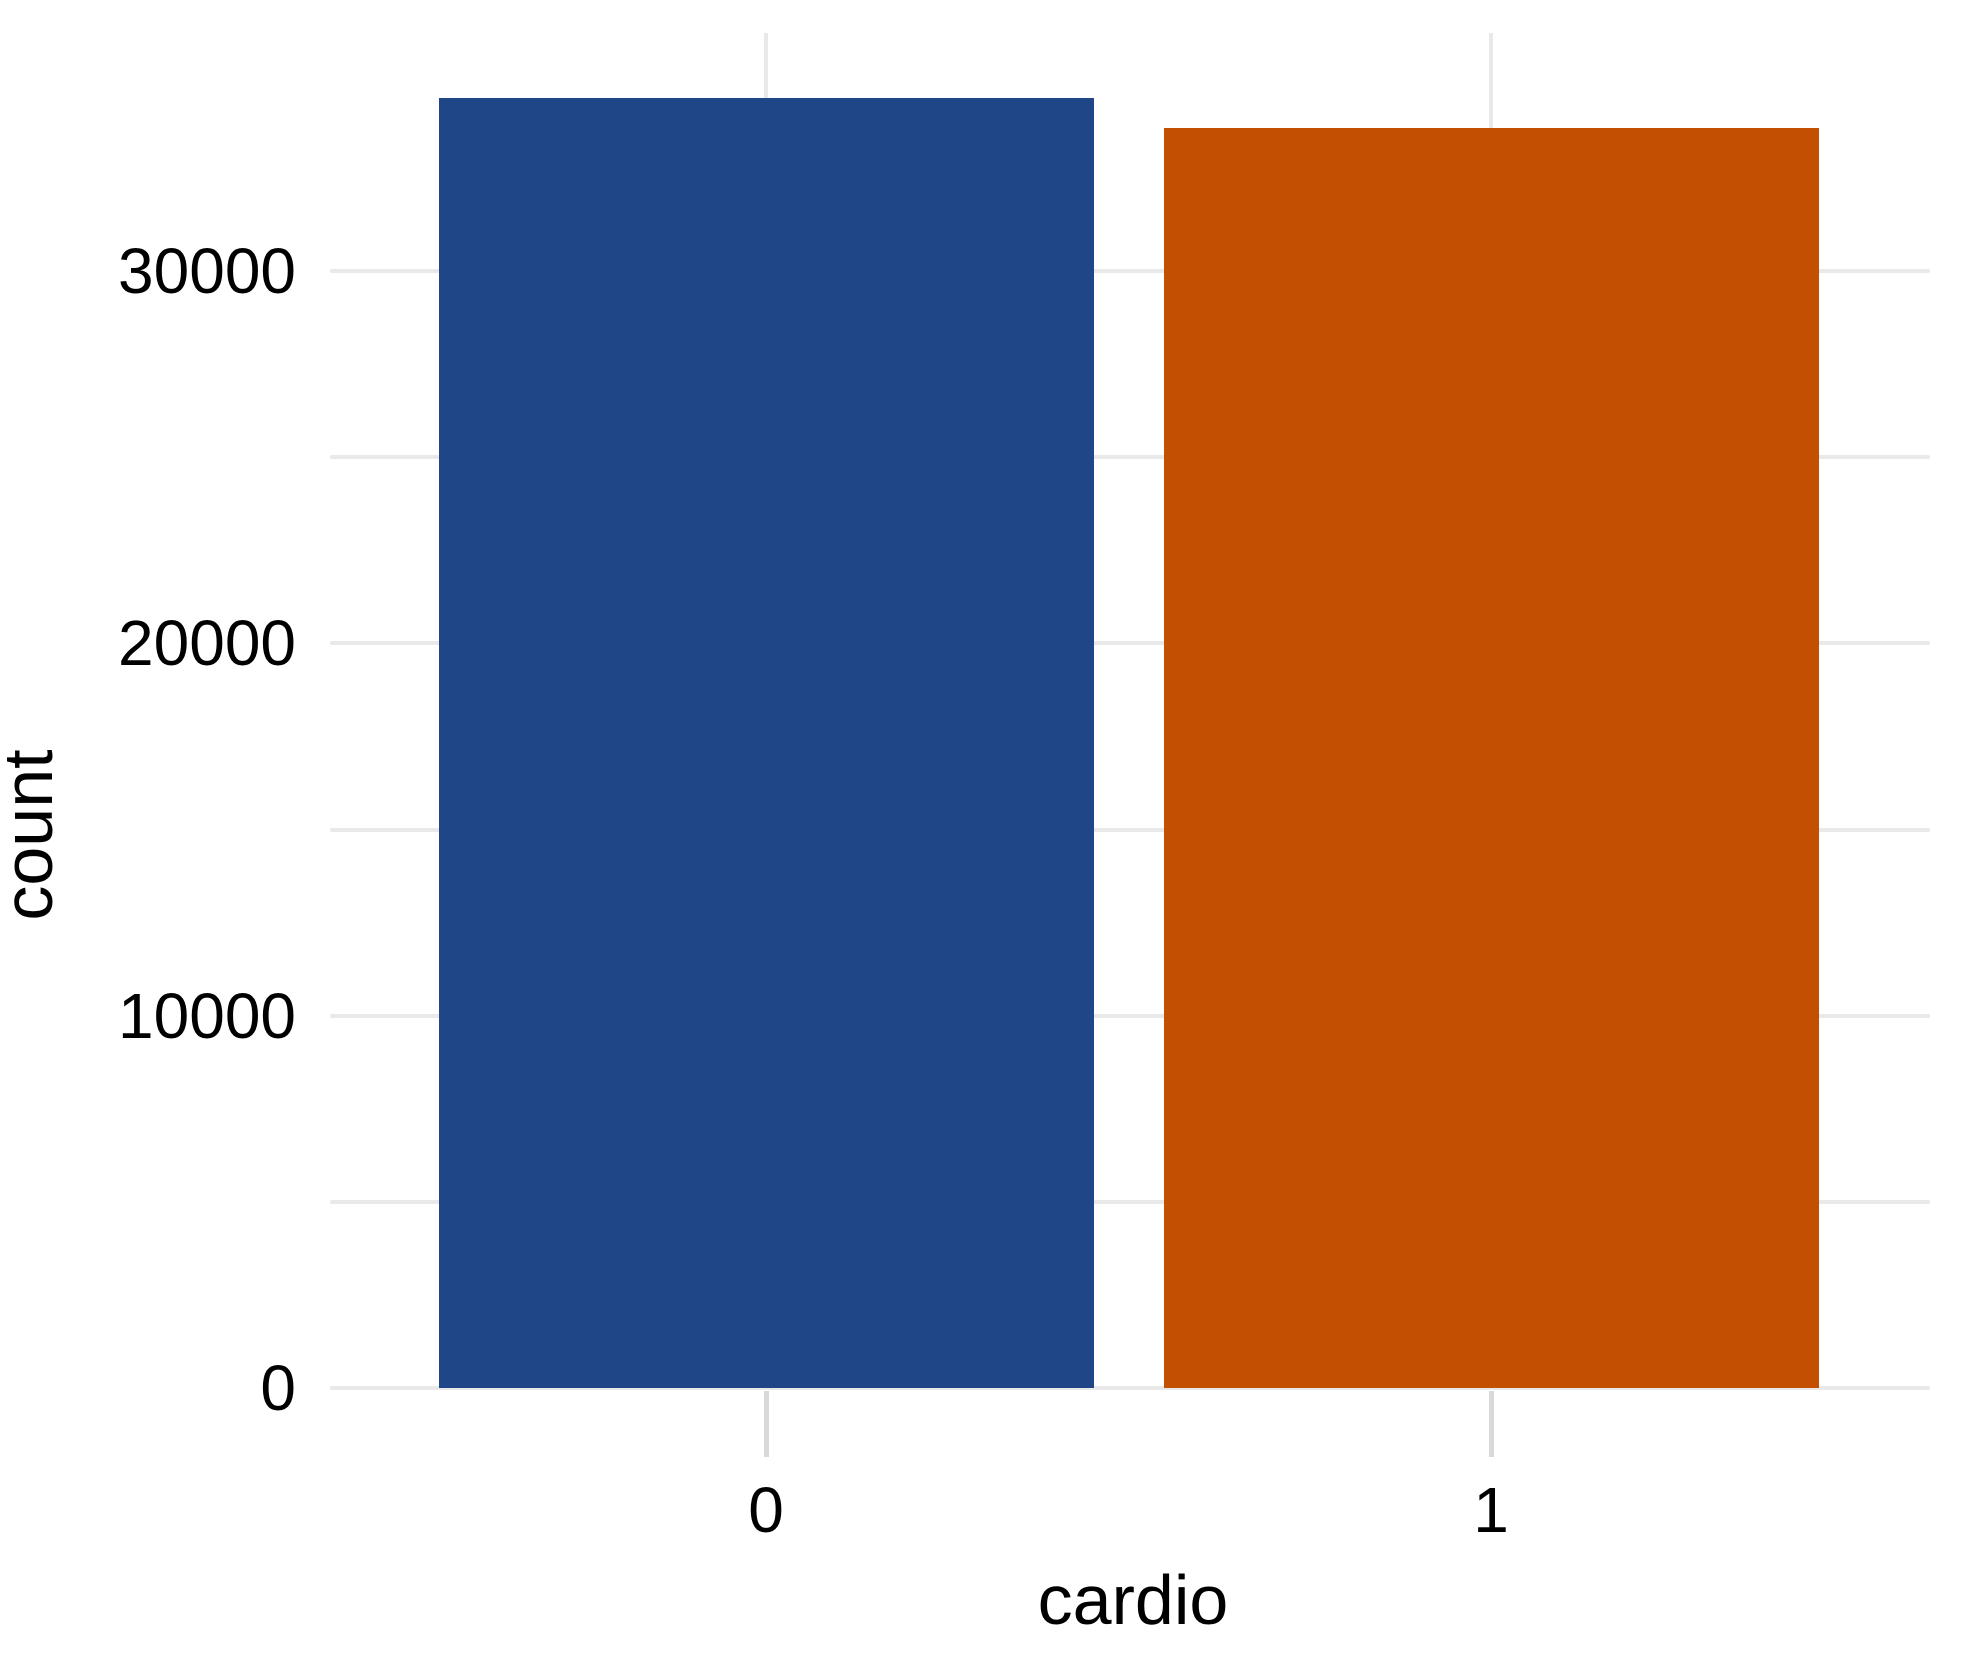  What do you see at coordinates (278, 1388) in the screenshot?
I see `y-tick-label: 0` at bounding box center [278, 1388].